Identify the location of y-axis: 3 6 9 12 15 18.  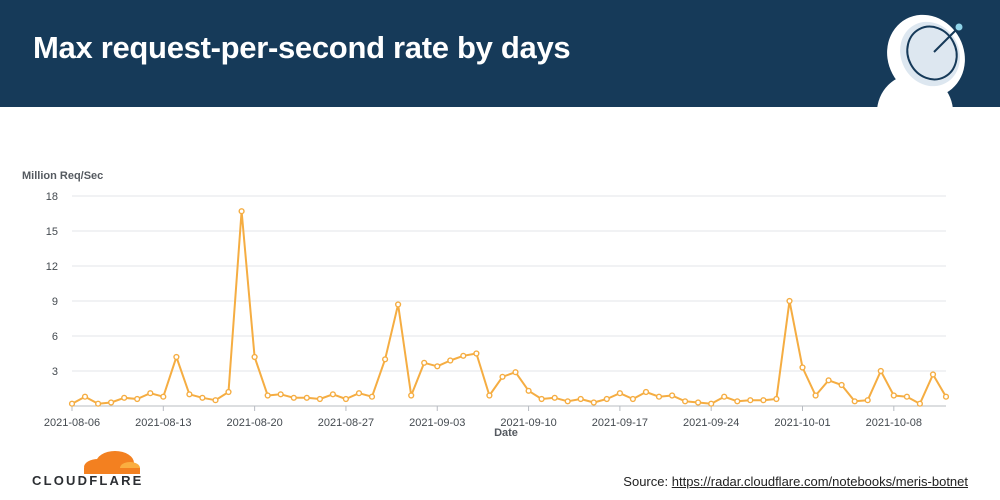
(52, 284).